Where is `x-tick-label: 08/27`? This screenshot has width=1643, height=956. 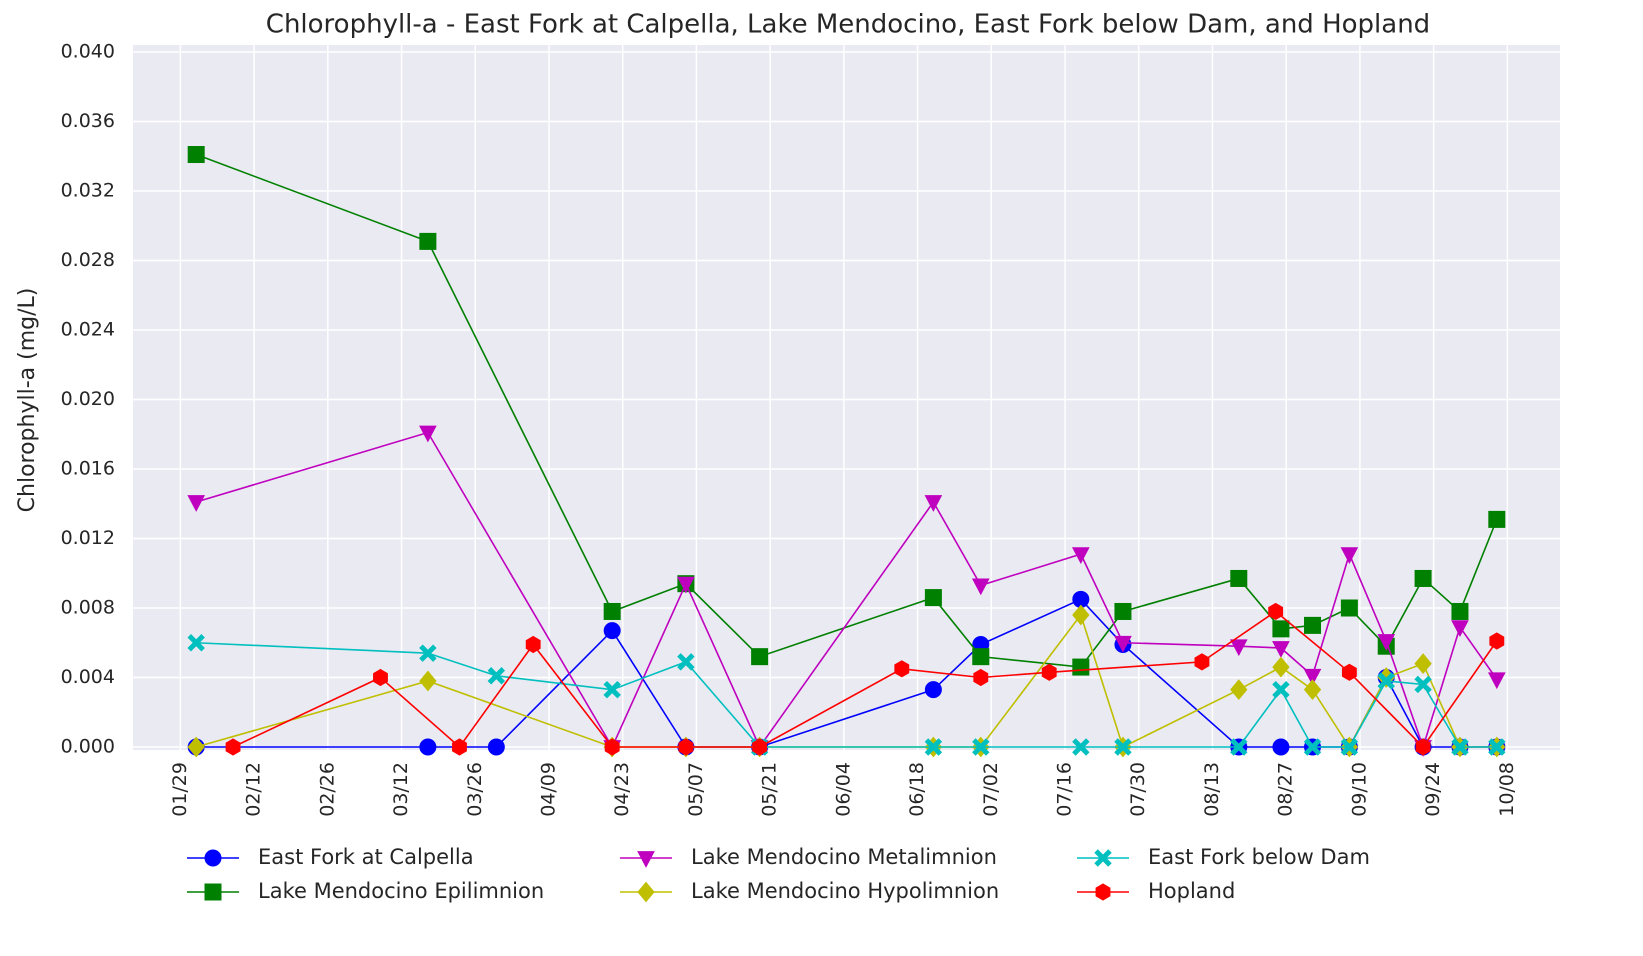 x-tick-label: 08/27 is located at coordinates (1286, 789).